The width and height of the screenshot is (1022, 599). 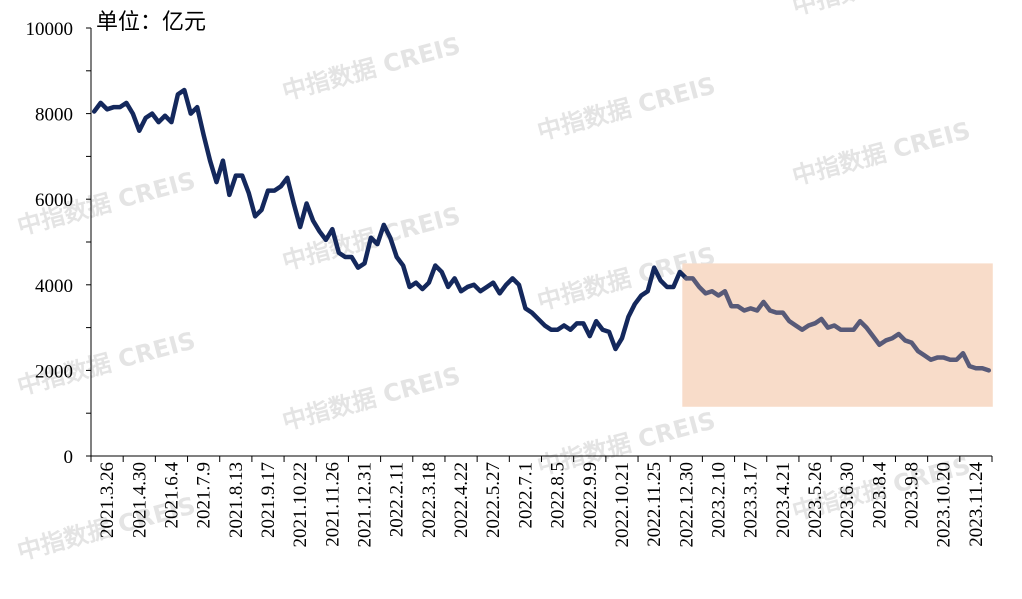 I want to click on x-tick-label: 2022.8.5, so click(x=558, y=495).